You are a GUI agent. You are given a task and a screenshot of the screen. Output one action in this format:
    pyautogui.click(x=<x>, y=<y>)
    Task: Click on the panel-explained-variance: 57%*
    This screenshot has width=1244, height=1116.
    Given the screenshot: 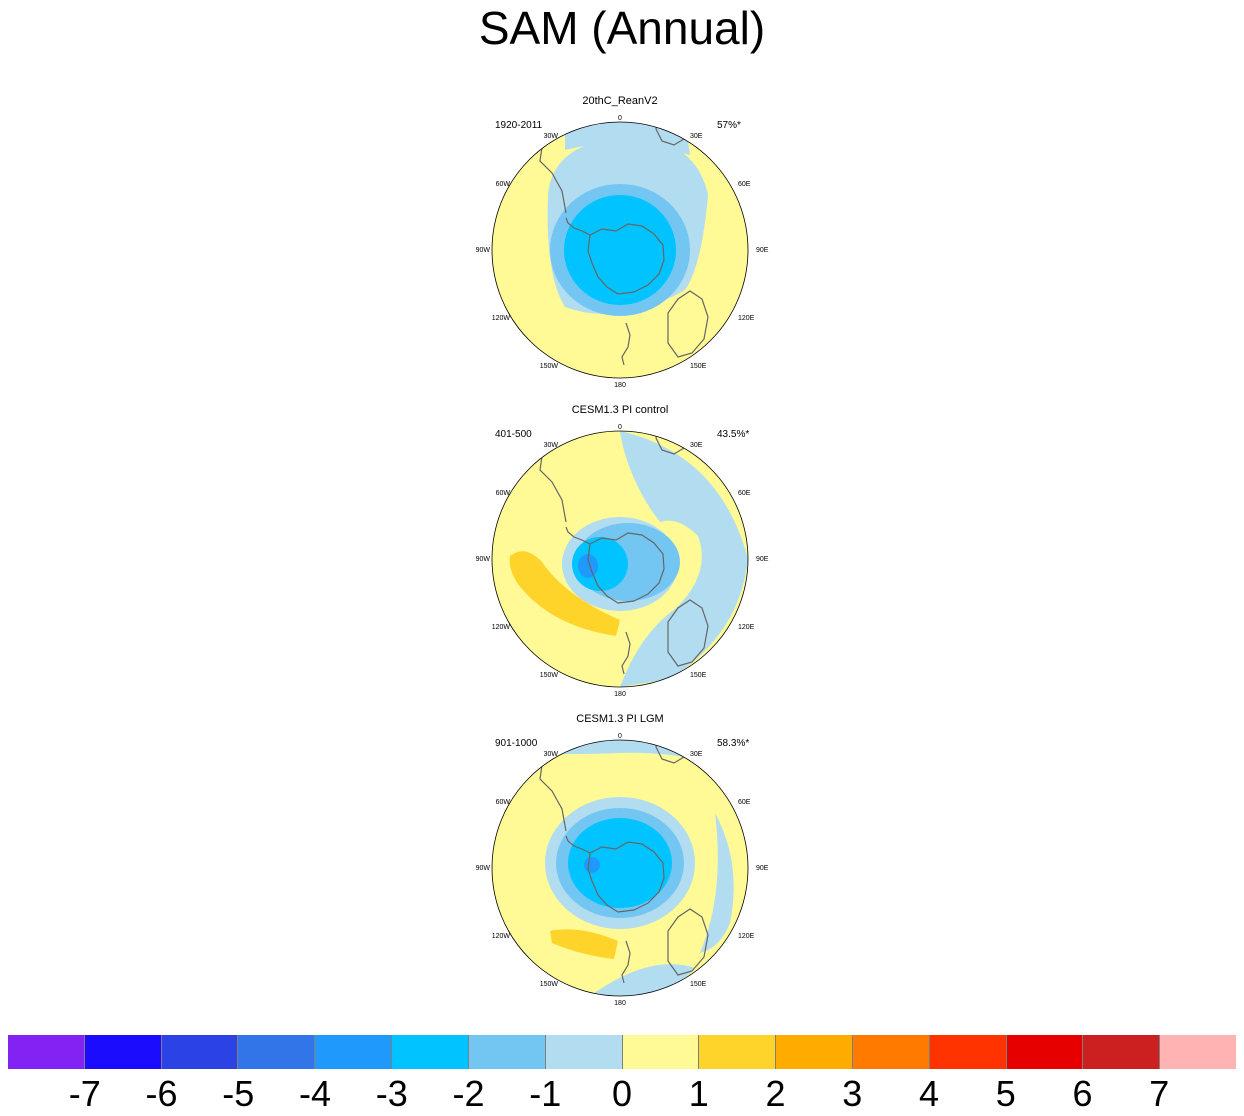 What is the action you would take?
    pyautogui.click(x=729, y=125)
    